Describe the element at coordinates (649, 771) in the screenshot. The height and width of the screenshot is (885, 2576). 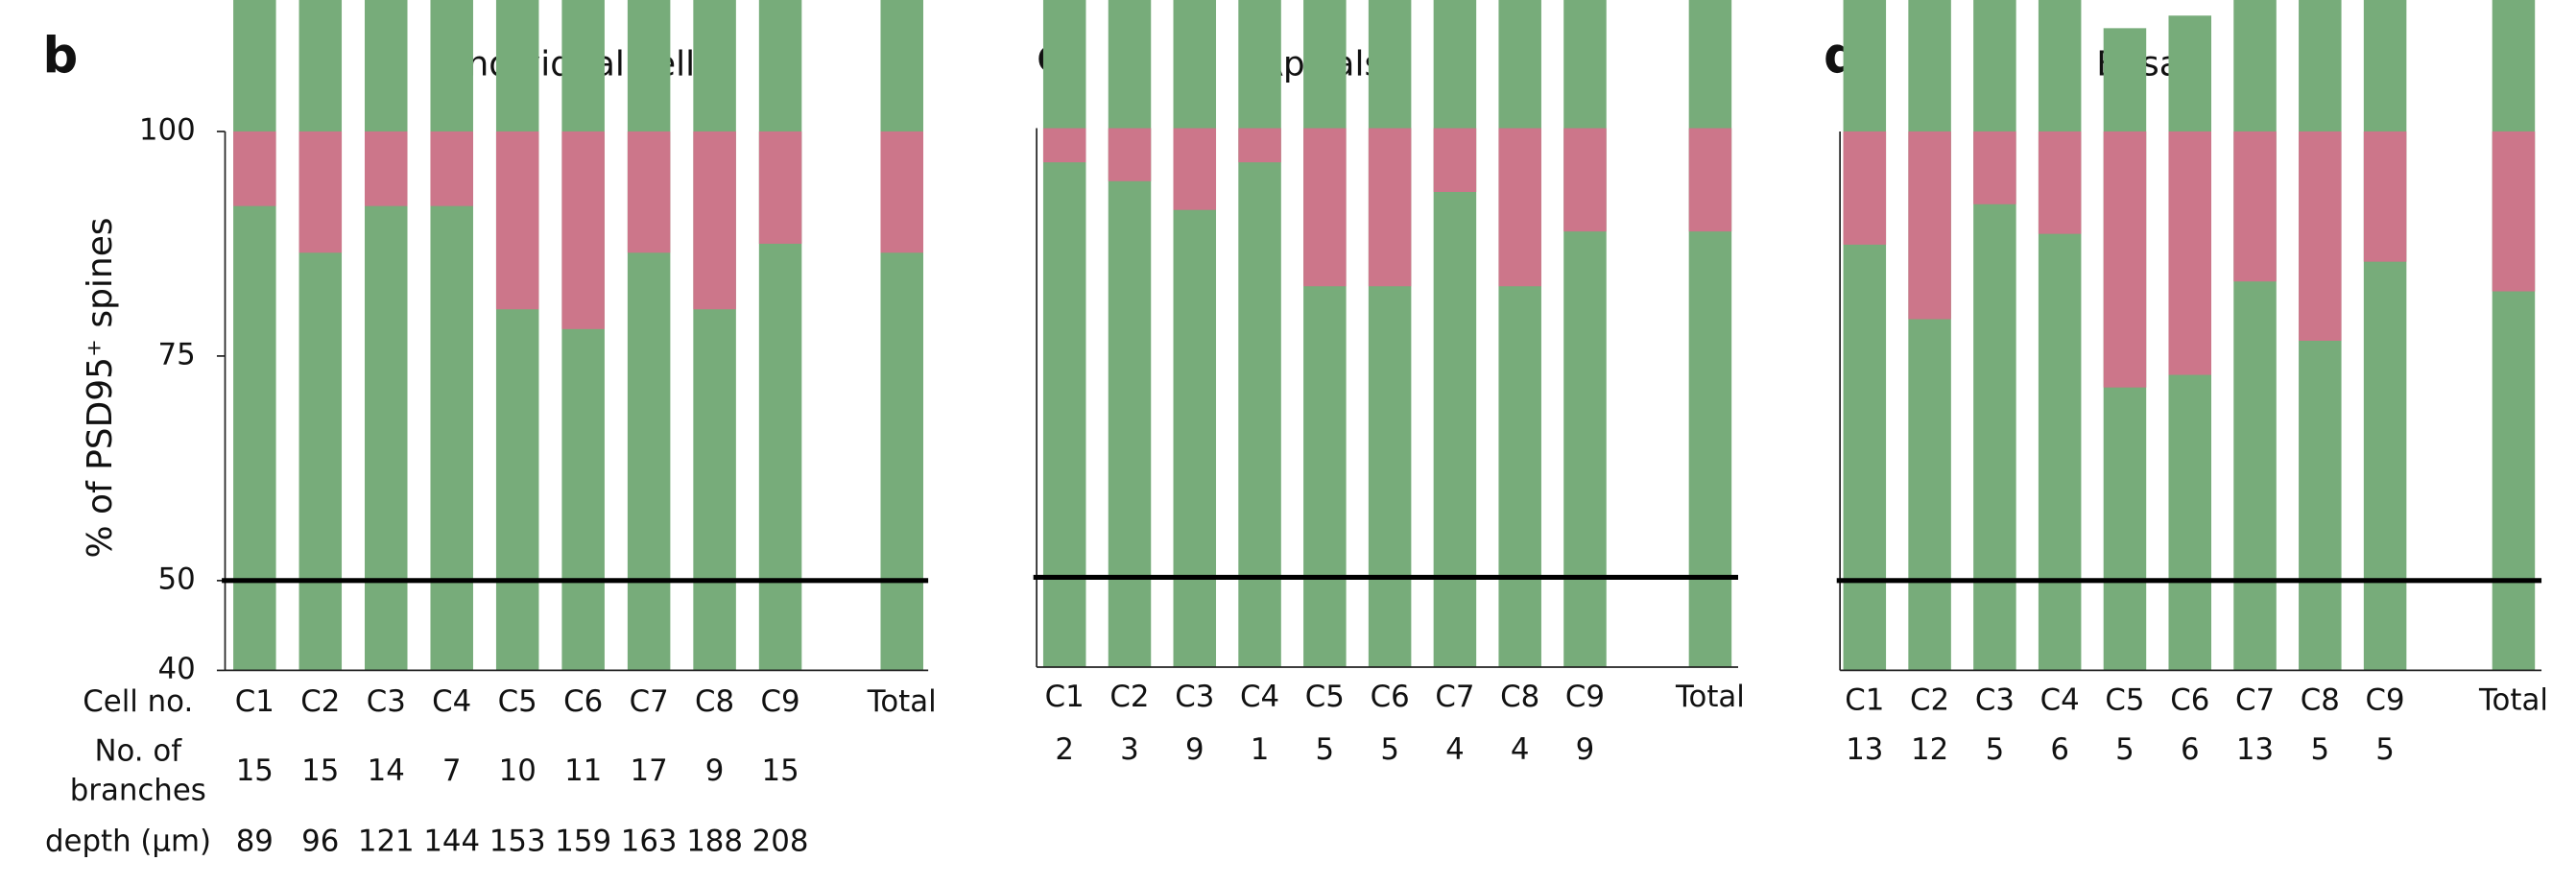
I see `row-value: 17` at that location.